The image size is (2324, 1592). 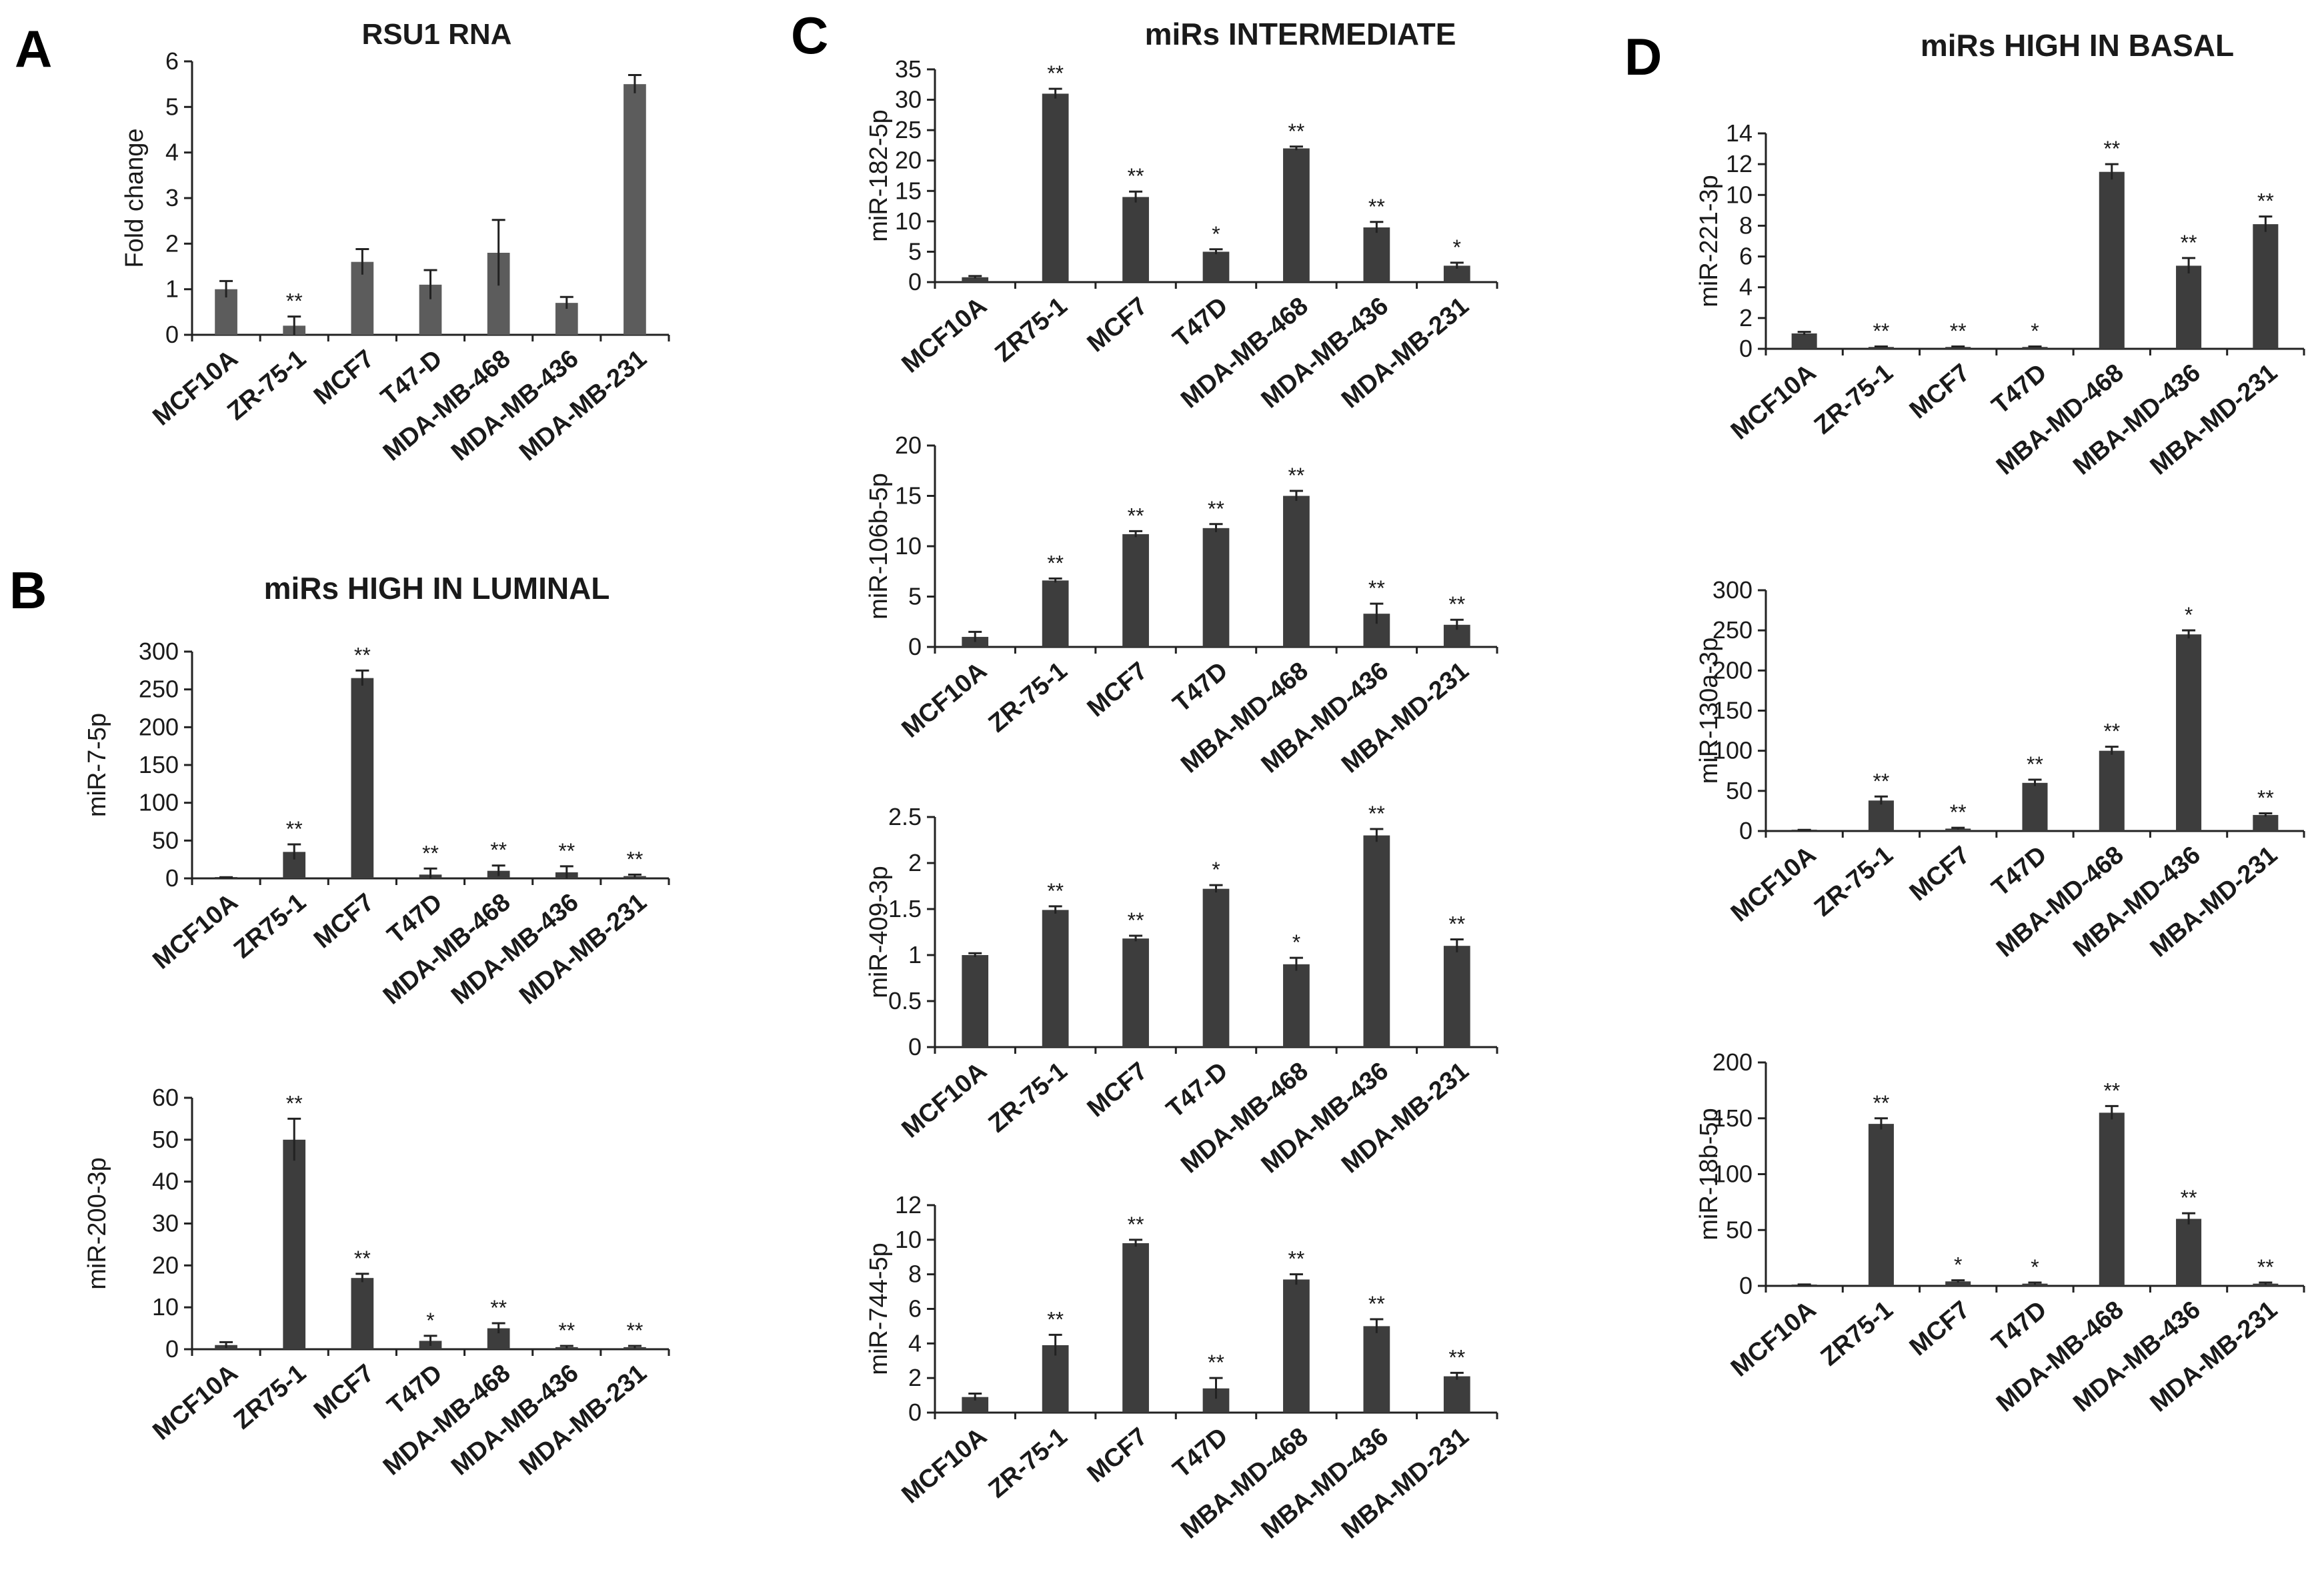 I want to click on panel-label-a: A, so click(x=33, y=48).